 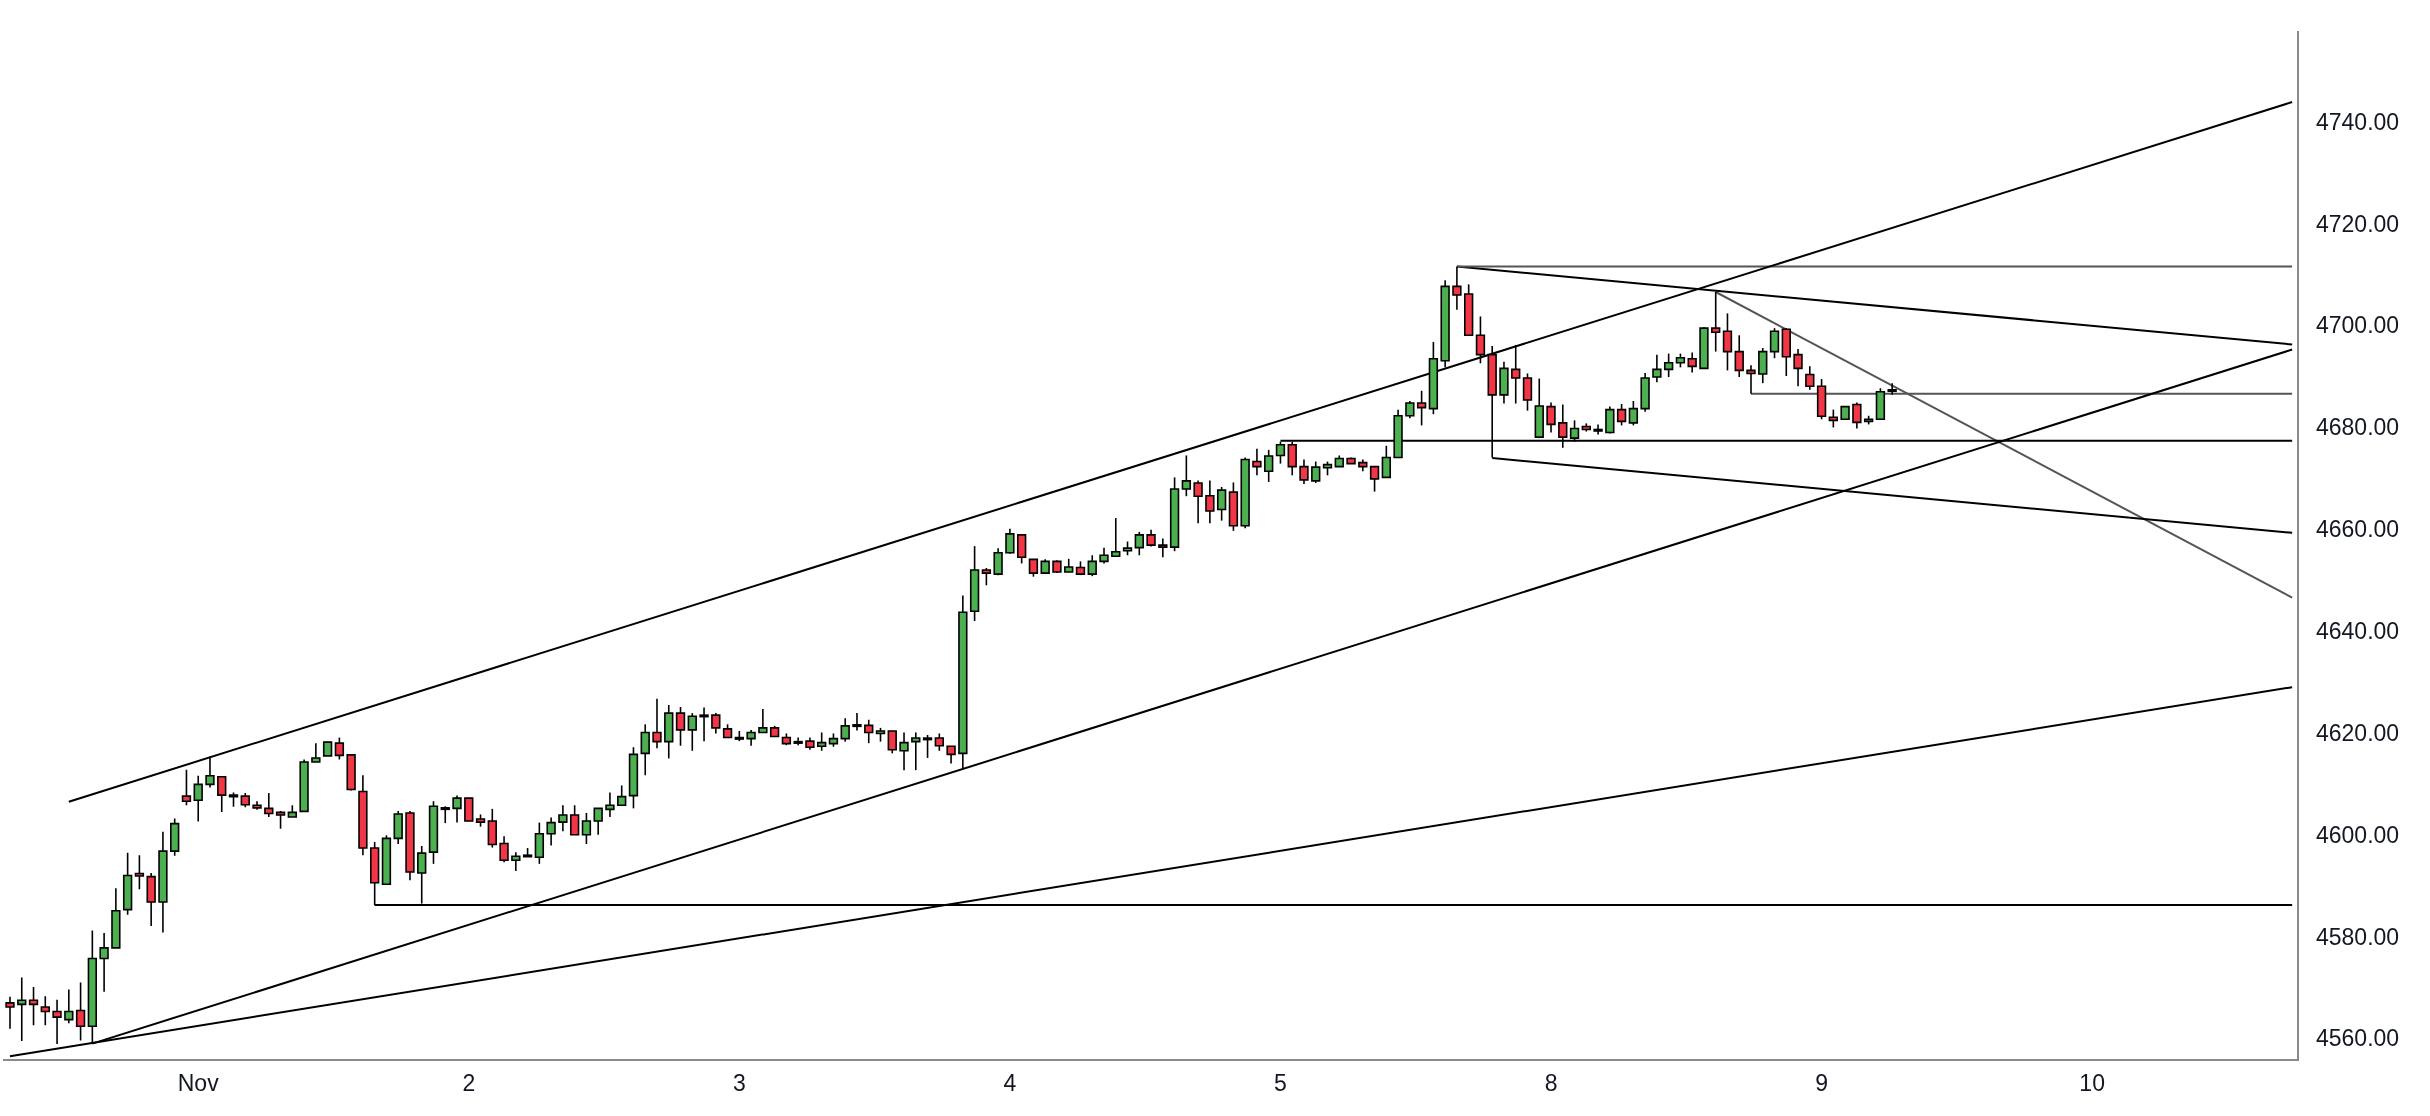 What do you see at coordinates (469, 1082) in the screenshot?
I see `x-tick-label: 2` at bounding box center [469, 1082].